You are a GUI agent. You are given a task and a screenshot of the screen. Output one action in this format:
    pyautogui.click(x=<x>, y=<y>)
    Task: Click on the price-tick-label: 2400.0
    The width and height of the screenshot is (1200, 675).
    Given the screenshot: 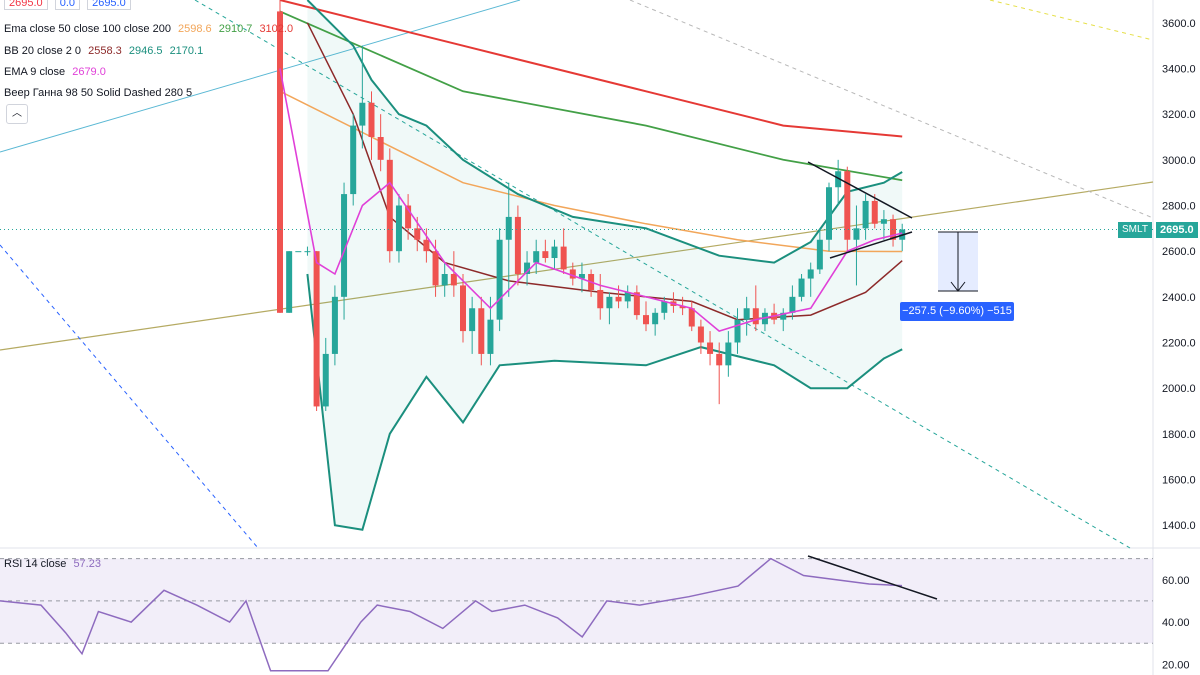 What is the action you would take?
    pyautogui.click(x=1179, y=298)
    